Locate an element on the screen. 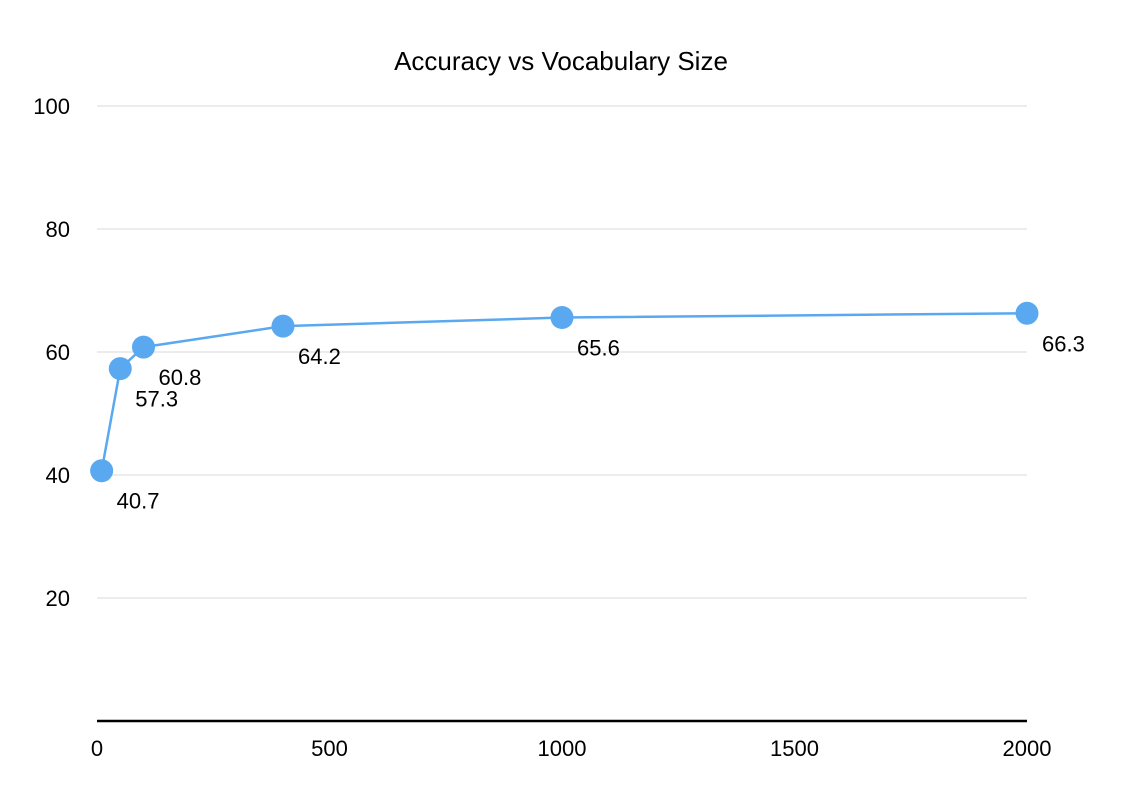 The width and height of the screenshot is (1138, 788). y-axis-ticks: 20 40 60 80 100 is located at coordinates (51, 352).